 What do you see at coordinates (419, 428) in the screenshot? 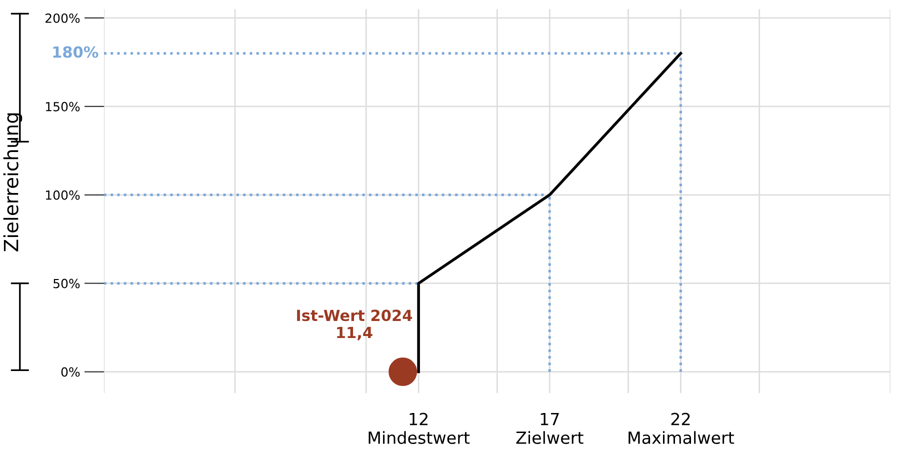
I see `x-tick-label: 12 Mindestwert` at bounding box center [419, 428].